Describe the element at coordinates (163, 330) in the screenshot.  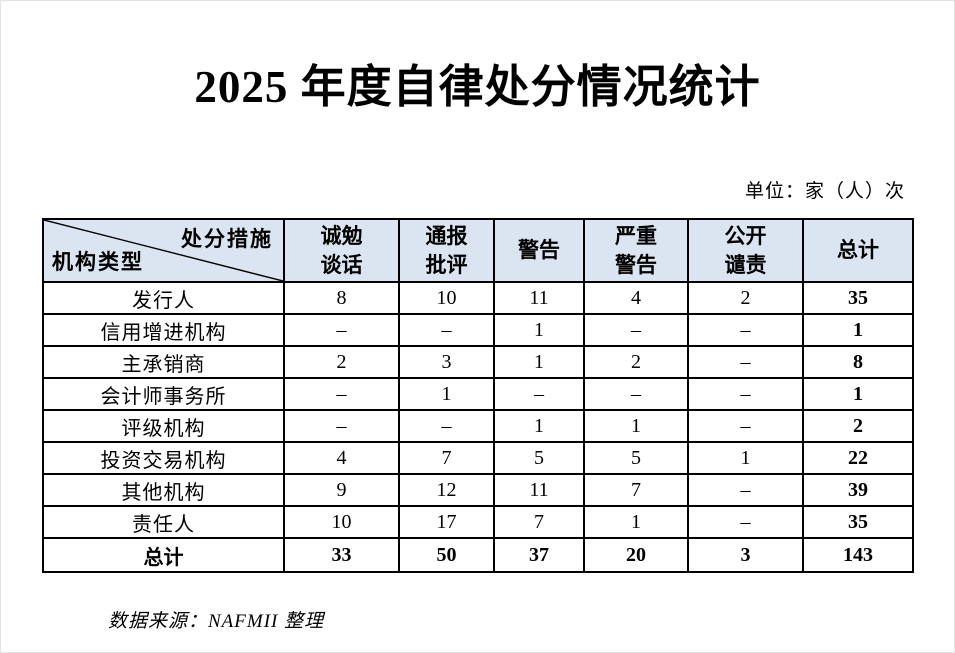
I see `row-label: 信用增进机构` at that location.